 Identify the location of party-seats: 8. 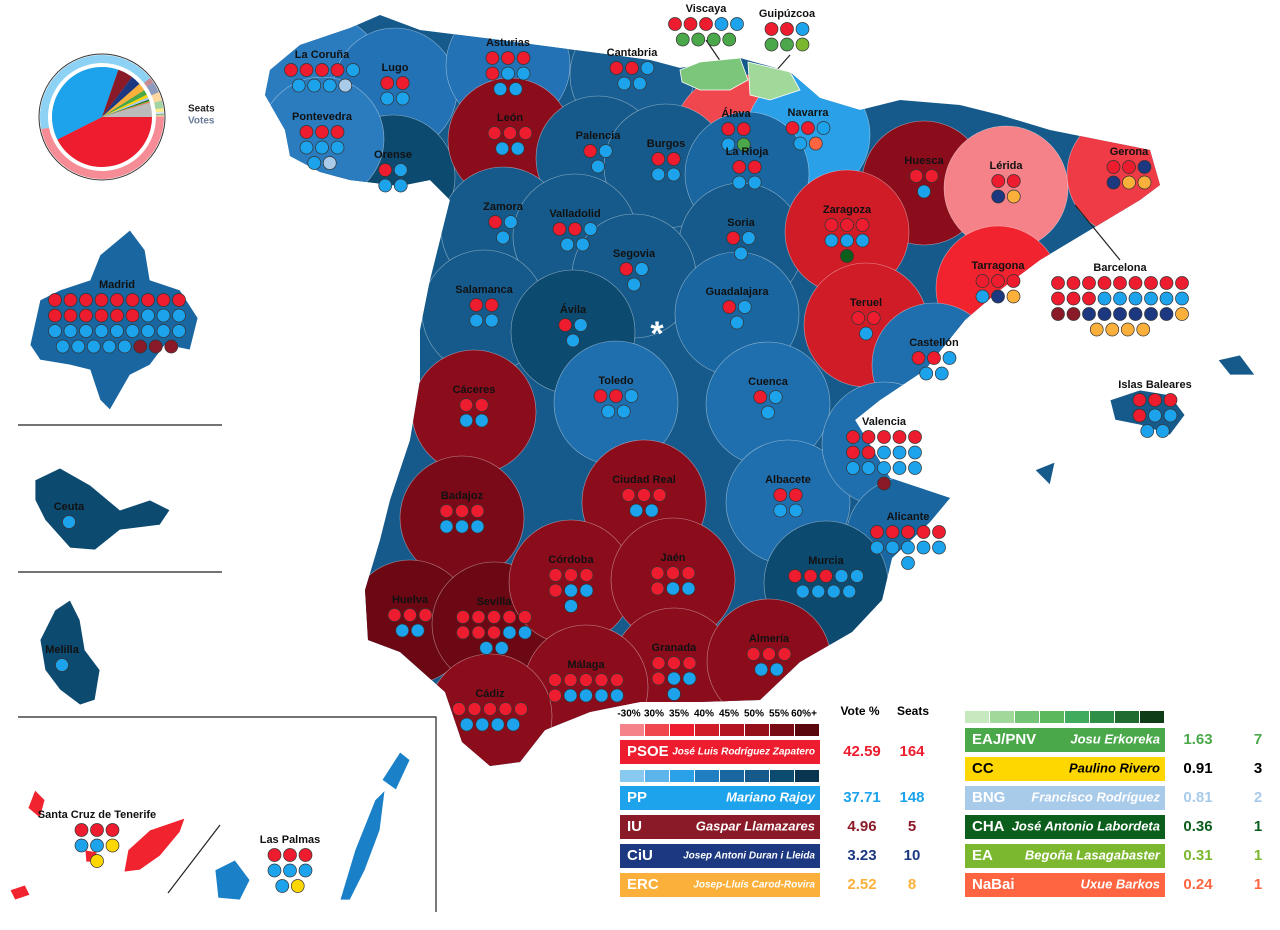
(912, 884).